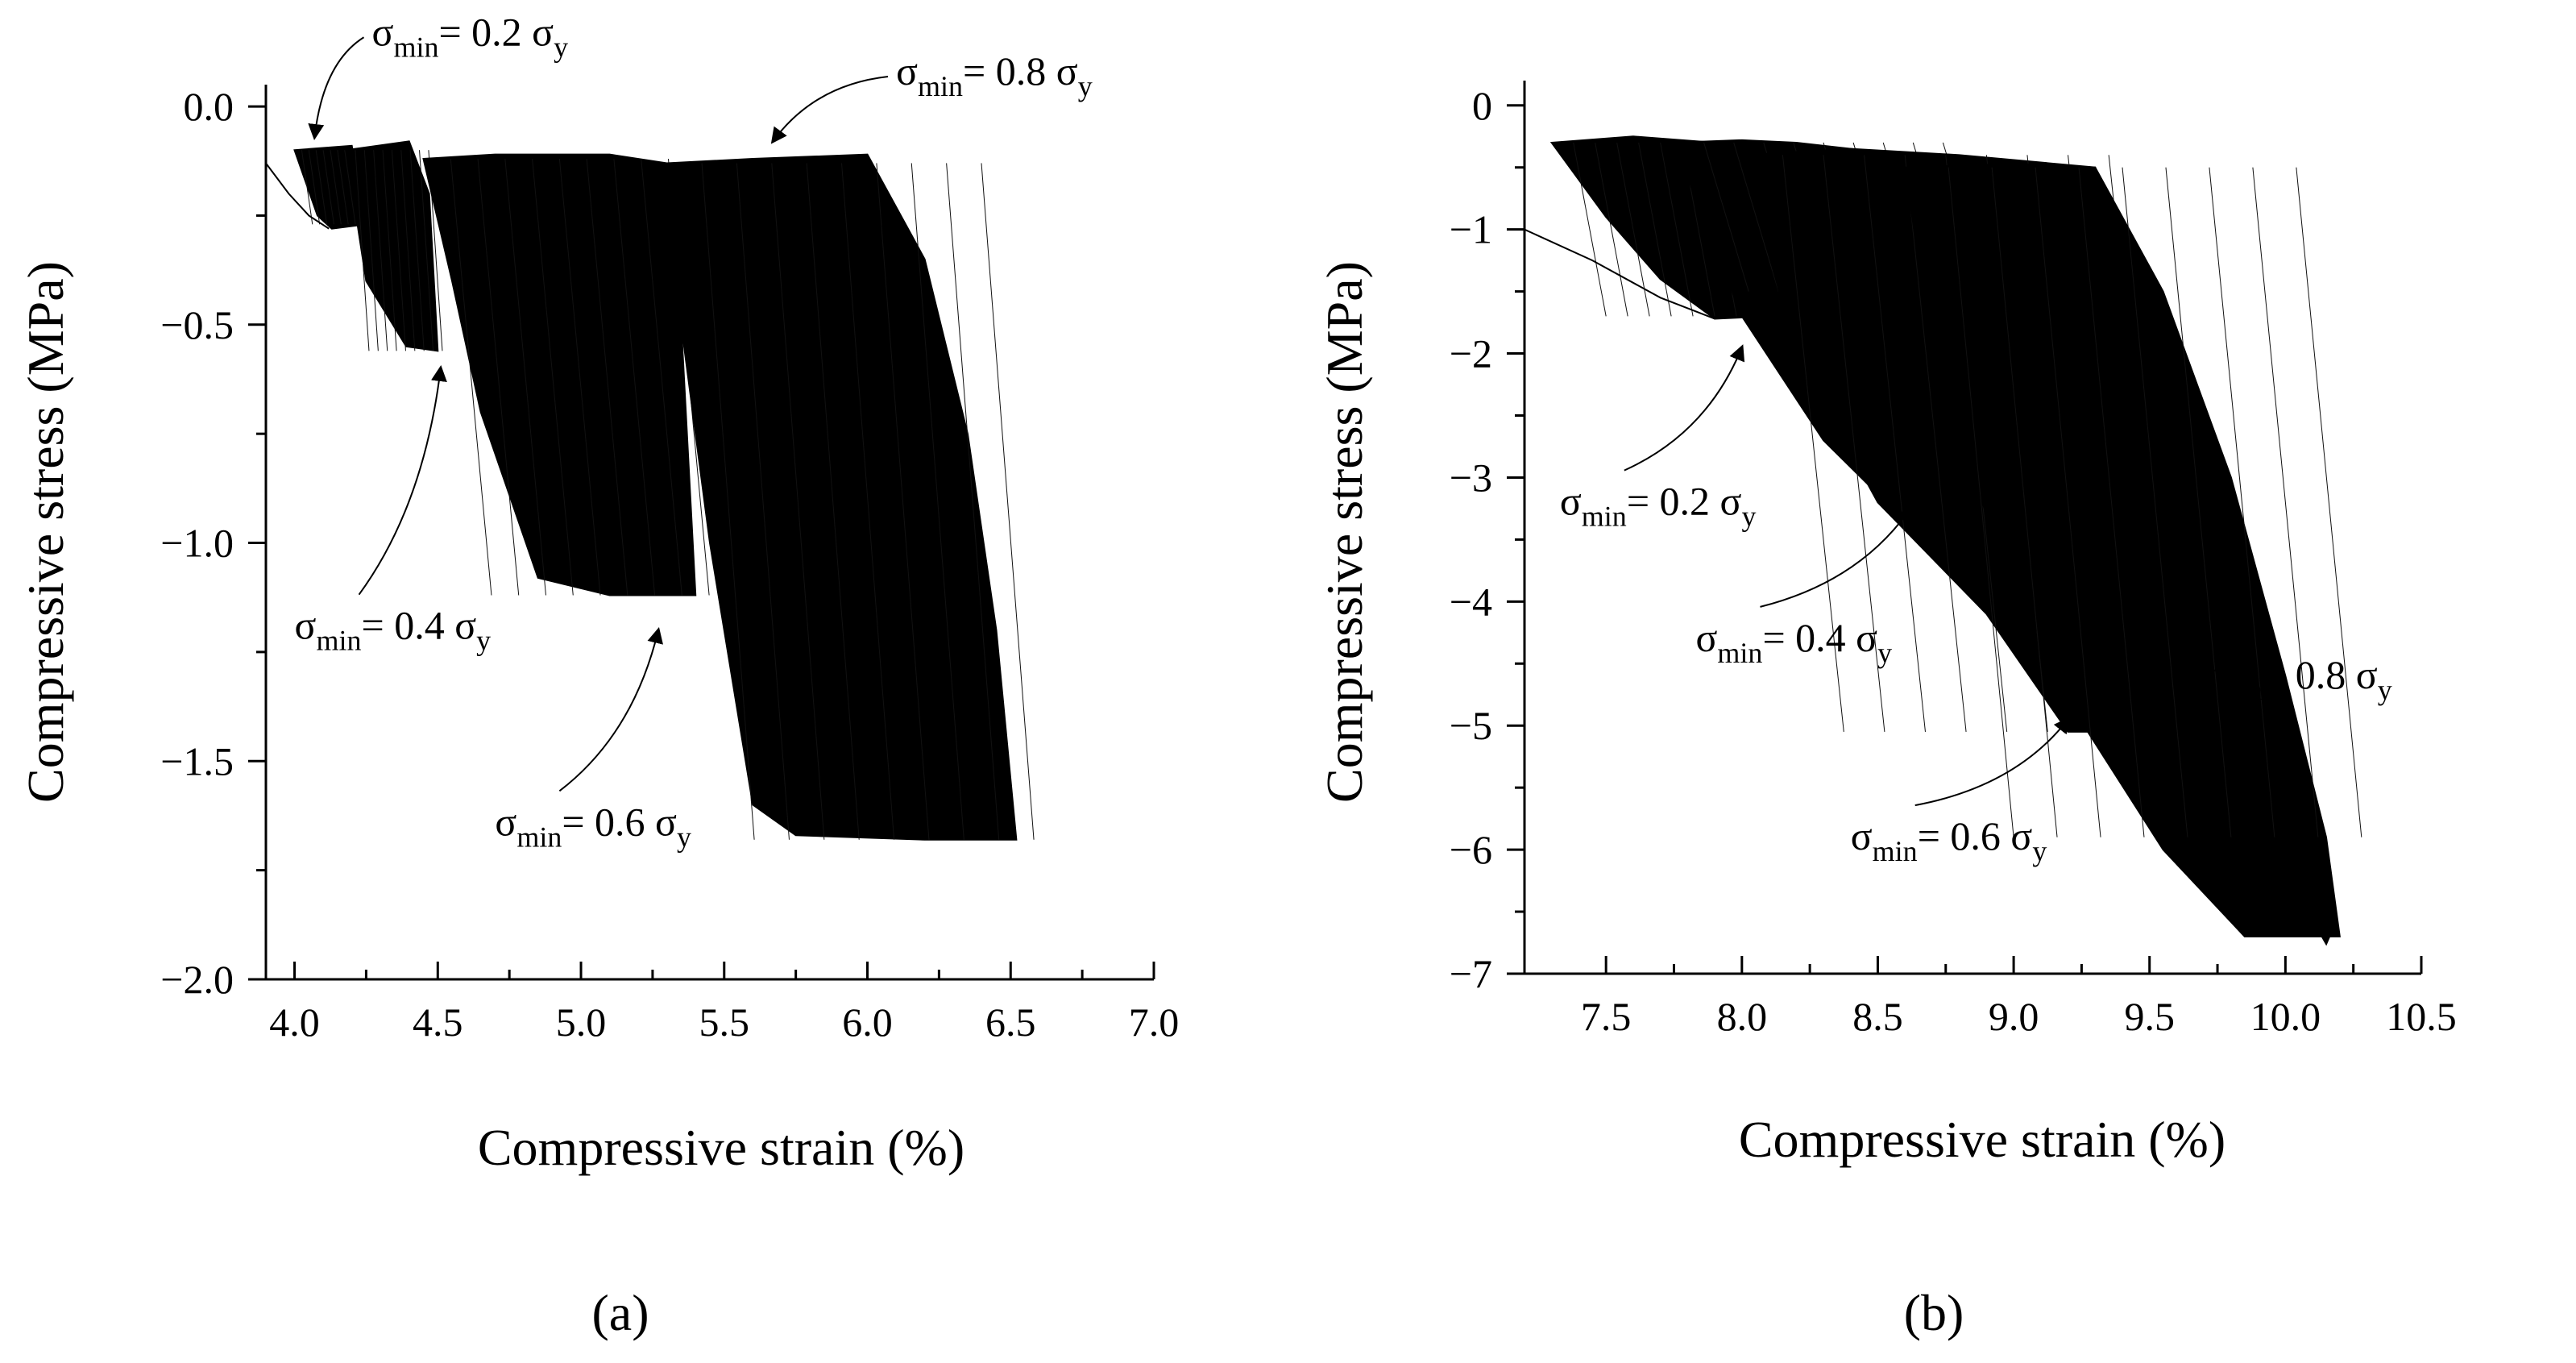  Describe the element at coordinates (1154, 1022) in the screenshot. I see `x-tick-label: 7.0` at that location.